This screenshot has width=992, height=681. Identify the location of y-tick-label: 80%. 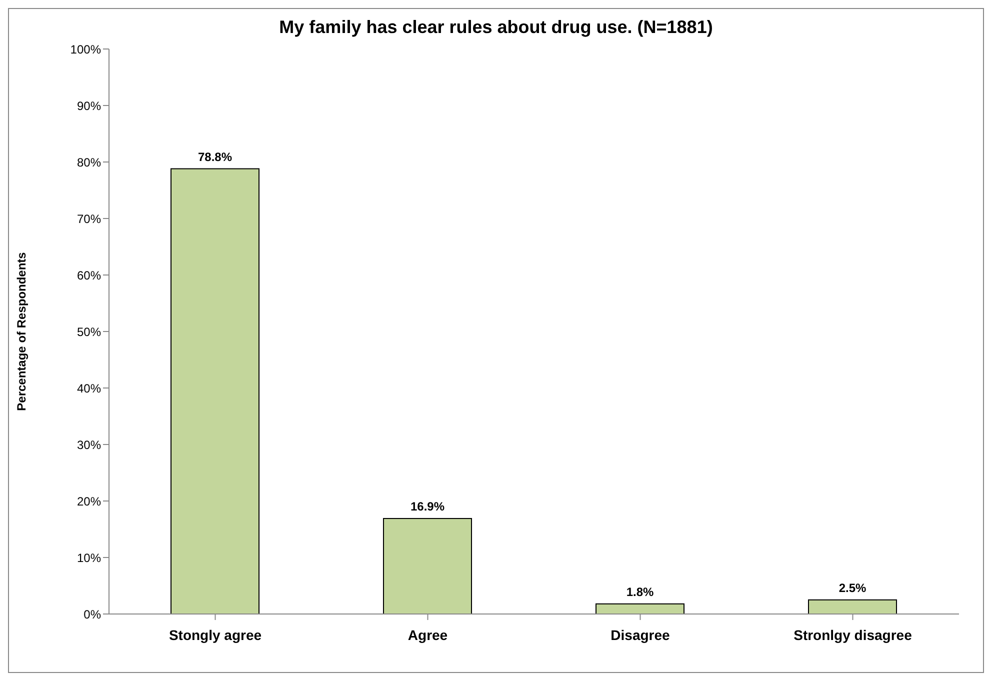
(89, 162).